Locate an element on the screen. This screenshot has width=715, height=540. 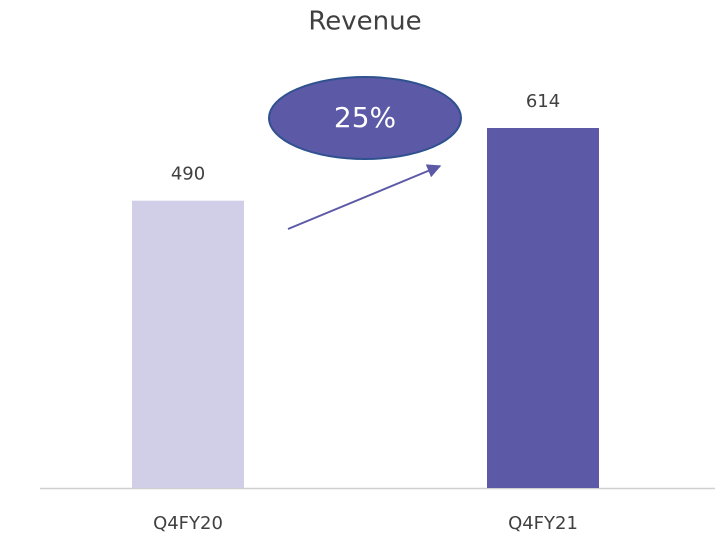
annotation: 25% is located at coordinates (365, 117).